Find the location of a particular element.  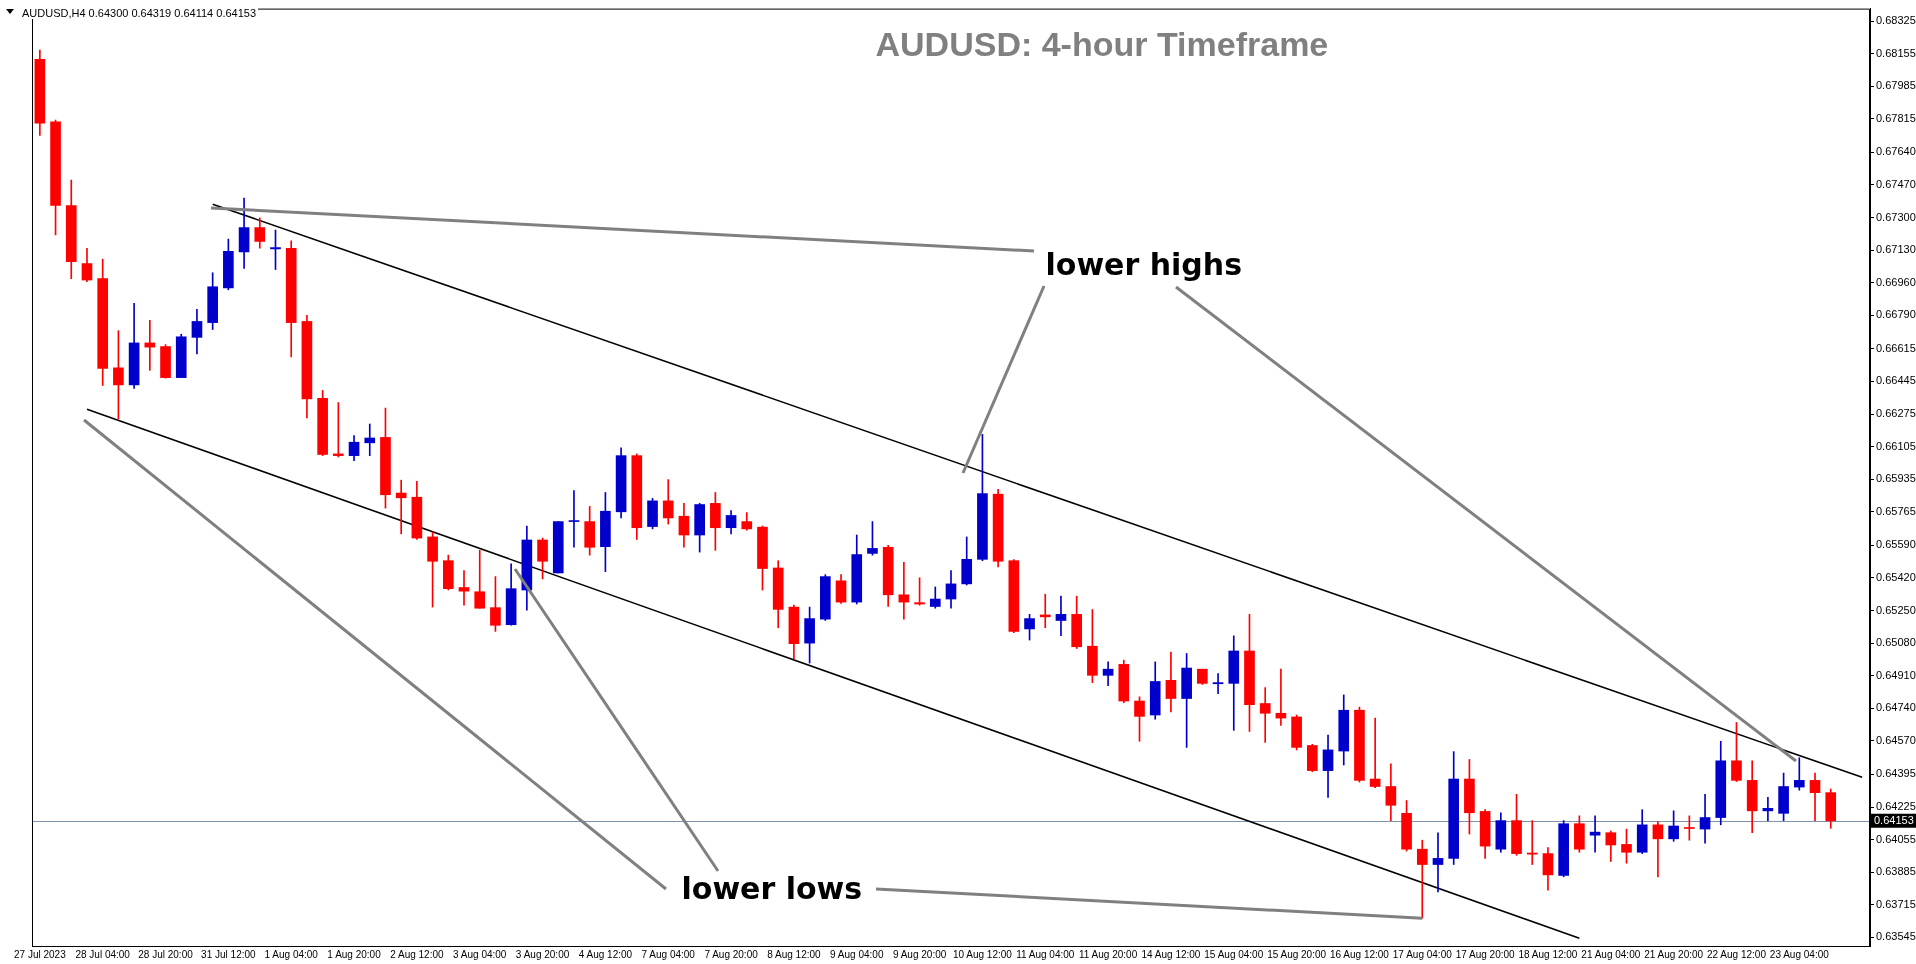

x-tick-label: 17 Aug 04:00 is located at coordinates (1422, 954).